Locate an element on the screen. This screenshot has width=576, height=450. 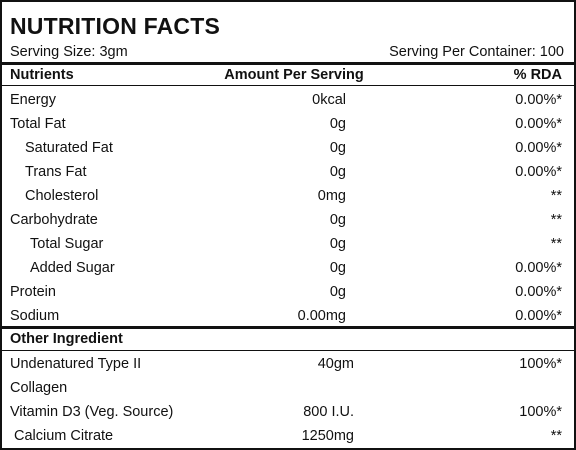
column-header: % RDA is located at coordinates (537, 75).